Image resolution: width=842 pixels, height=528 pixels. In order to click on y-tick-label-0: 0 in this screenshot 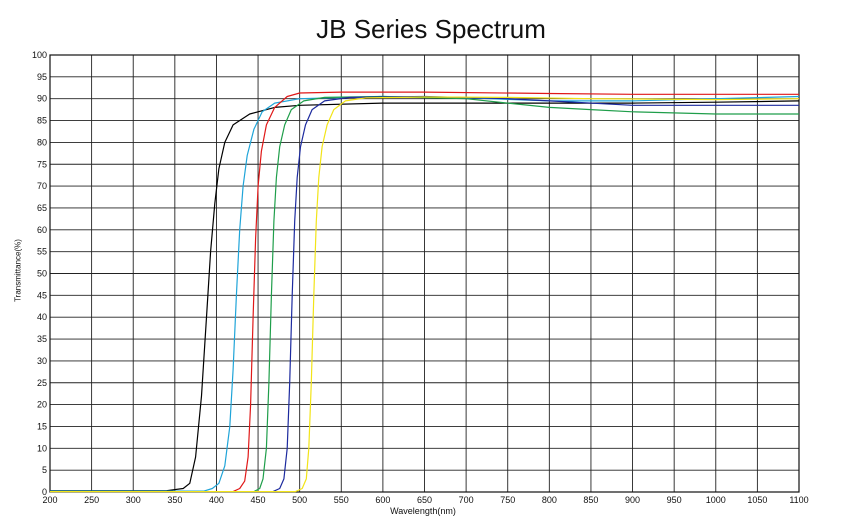, I will do `click(44, 492)`.